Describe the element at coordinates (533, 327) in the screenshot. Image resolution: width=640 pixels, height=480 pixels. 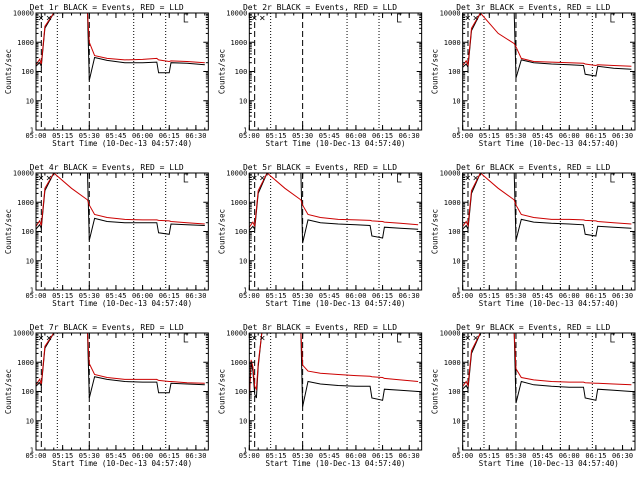
I see `chart-title: Det 9r BLACK = Events, RED = LLD` at that location.